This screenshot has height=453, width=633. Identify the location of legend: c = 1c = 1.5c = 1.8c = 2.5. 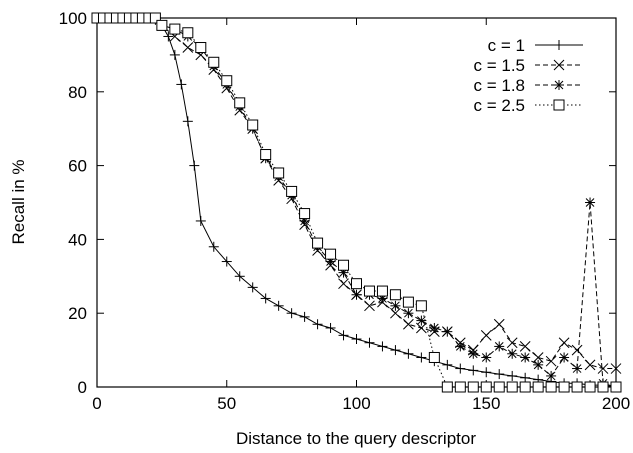
(528, 75).